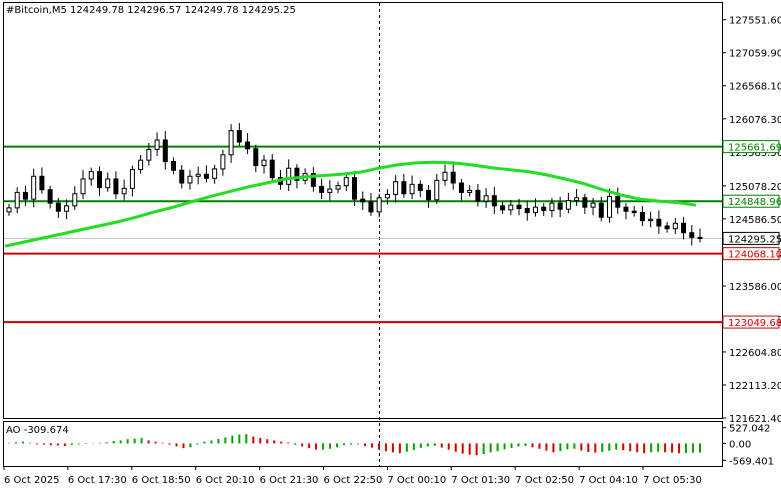 This screenshot has height=489, width=781. I want to click on price-tick-label: 126568.10, so click(755, 87).